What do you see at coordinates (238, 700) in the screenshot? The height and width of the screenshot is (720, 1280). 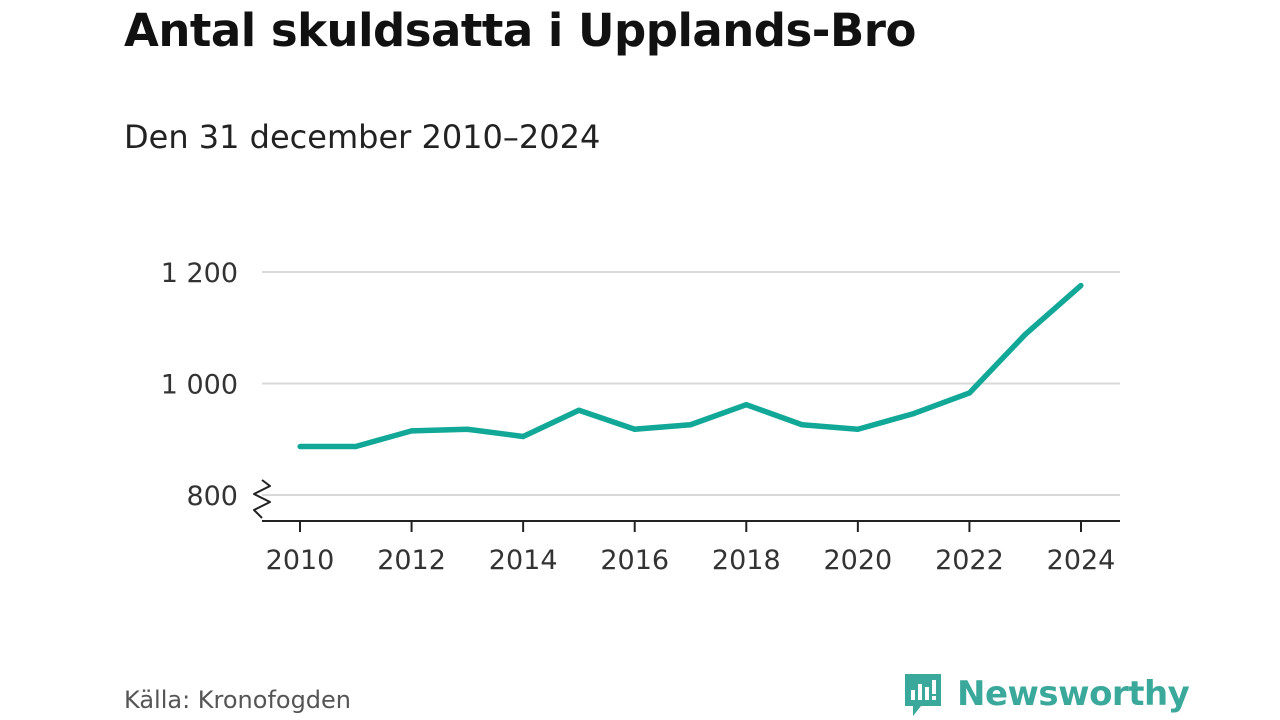 I see `source-note: Källa: Kronofogden` at bounding box center [238, 700].